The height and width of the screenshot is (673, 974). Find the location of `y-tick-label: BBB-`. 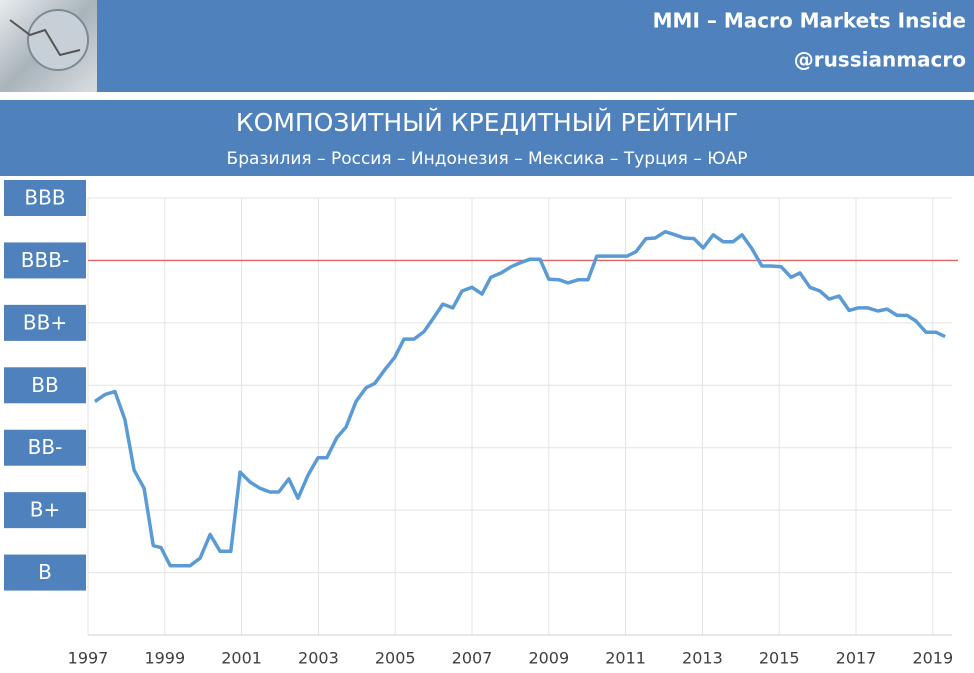

y-tick-label: BBB- is located at coordinates (45, 260).